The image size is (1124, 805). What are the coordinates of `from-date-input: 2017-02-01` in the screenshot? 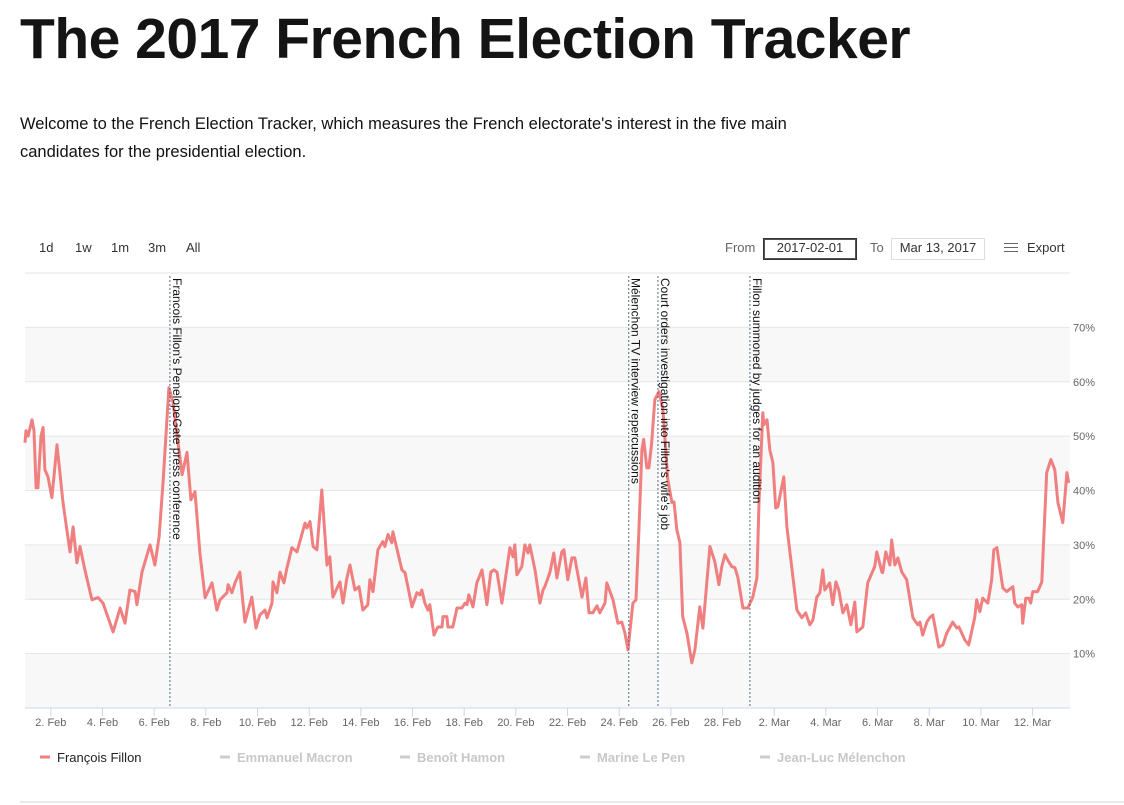 It's located at (810, 249).